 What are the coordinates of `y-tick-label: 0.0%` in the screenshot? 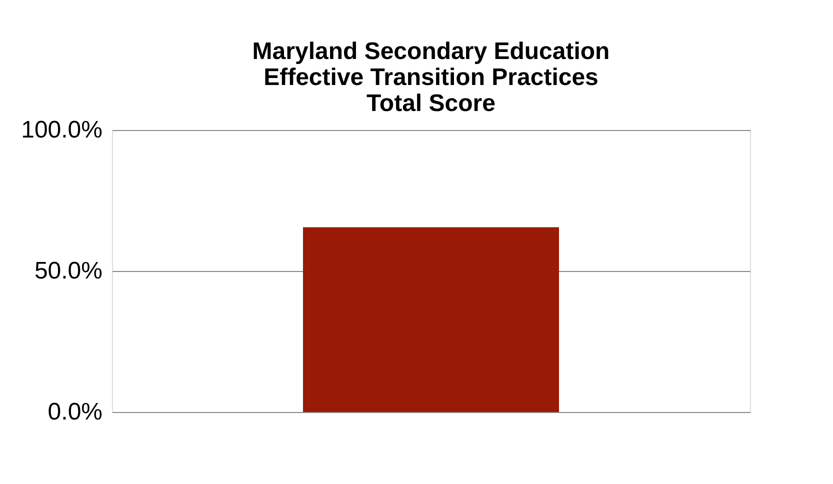 It's located at (75, 412).